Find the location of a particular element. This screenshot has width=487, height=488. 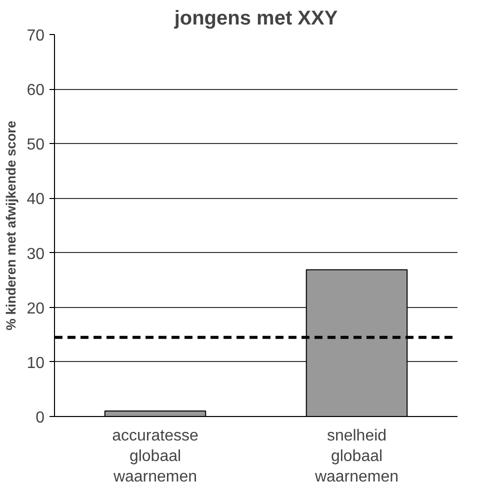

x-tick-label: snelheid globaal waarnemen is located at coordinates (356, 457).